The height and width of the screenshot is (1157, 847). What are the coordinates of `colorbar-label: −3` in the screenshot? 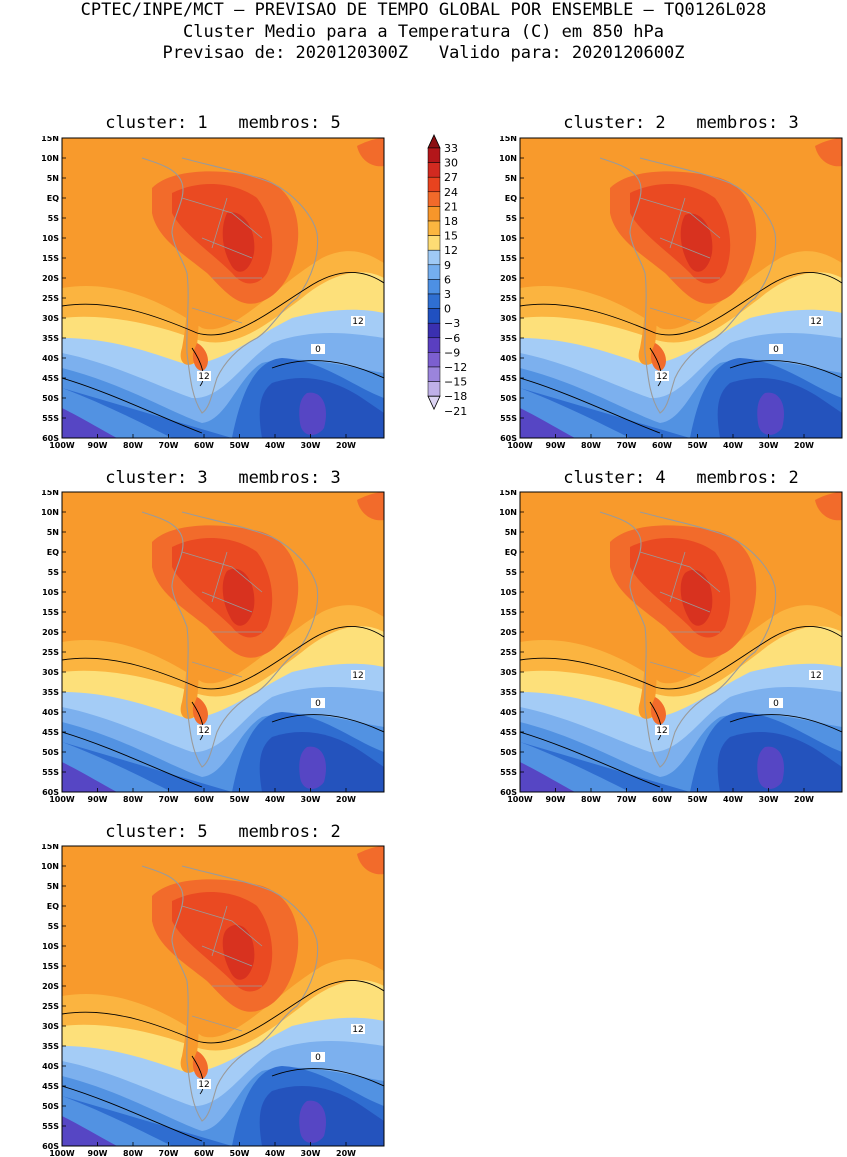 It's located at (452, 323).